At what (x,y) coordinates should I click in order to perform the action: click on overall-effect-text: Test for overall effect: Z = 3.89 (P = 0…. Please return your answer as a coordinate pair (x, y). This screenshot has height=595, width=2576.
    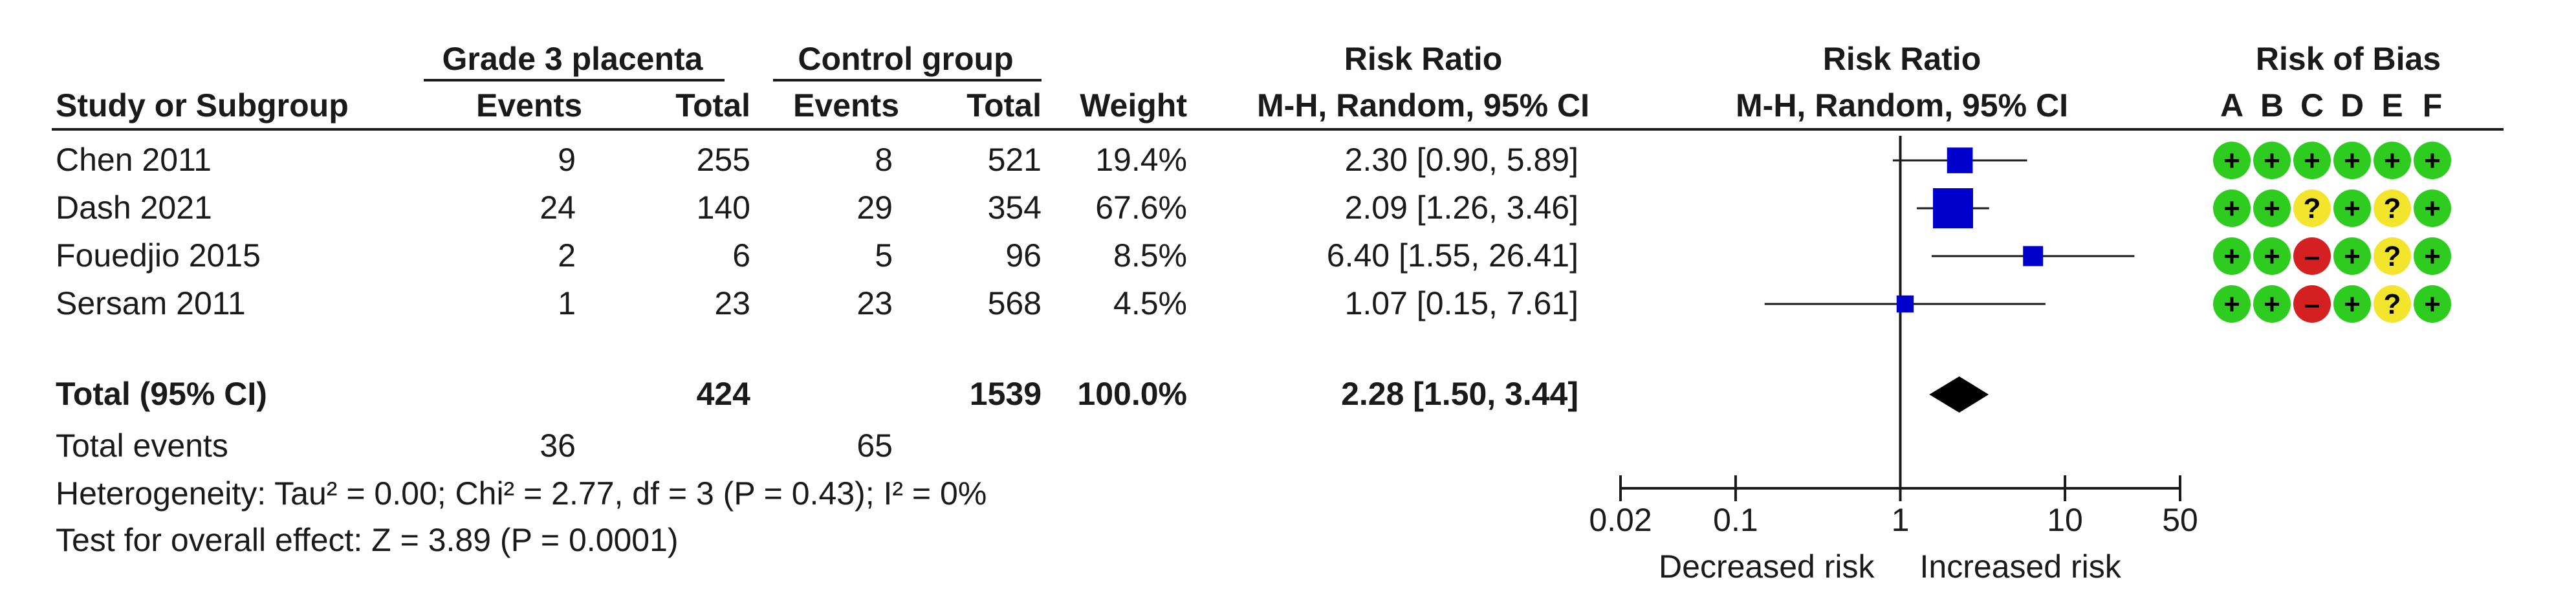
    Looking at the image, I should click on (367, 540).